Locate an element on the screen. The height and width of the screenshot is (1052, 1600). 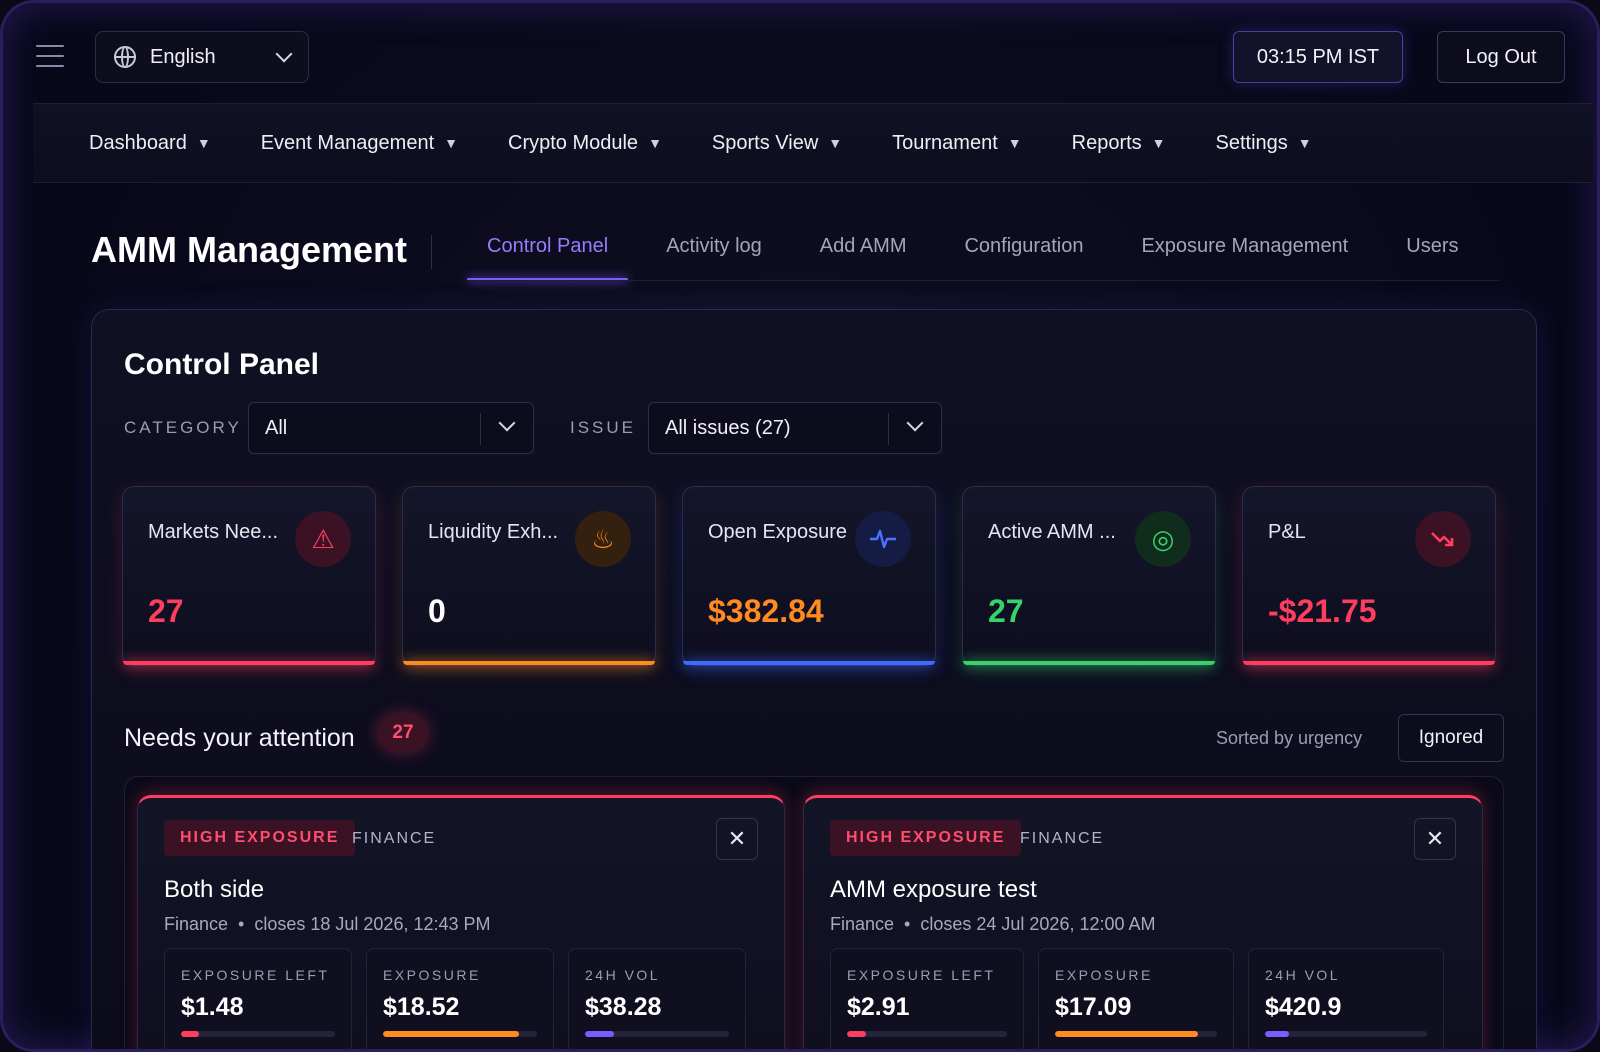
stat-value: -$21.75 is located at coordinates (1322, 611).